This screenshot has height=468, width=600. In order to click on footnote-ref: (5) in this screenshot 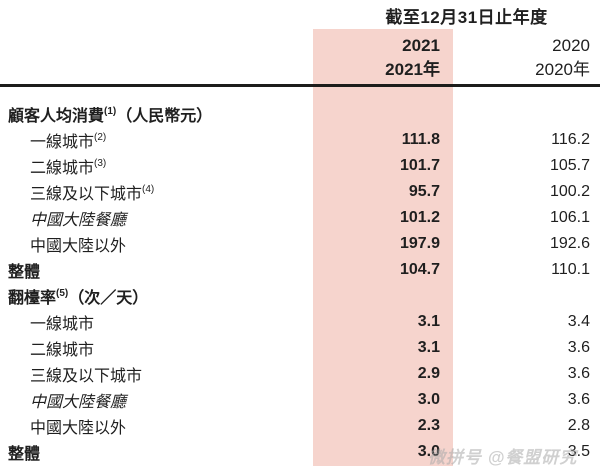, I will do `click(62, 293)`.